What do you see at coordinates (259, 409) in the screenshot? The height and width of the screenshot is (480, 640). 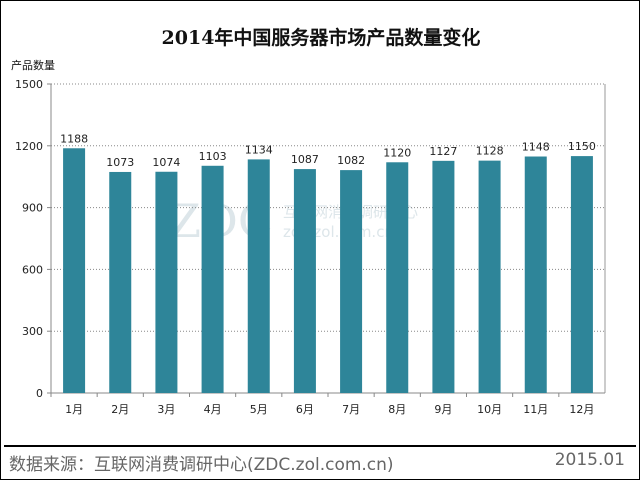 I see `x-tick-label: 5月` at bounding box center [259, 409].